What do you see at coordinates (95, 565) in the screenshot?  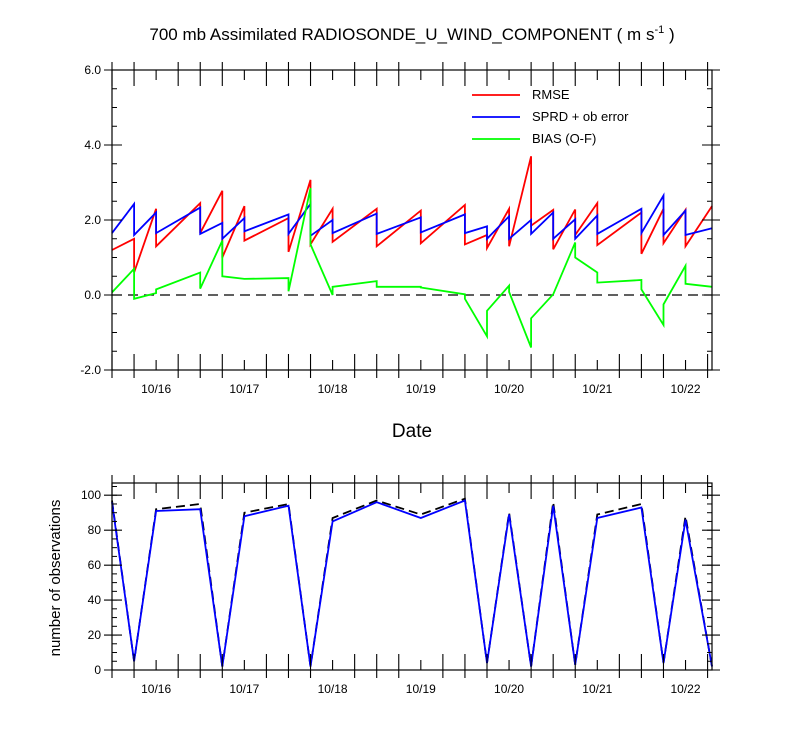 I see `y-tick-label: 60` at bounding box center [95, 565].